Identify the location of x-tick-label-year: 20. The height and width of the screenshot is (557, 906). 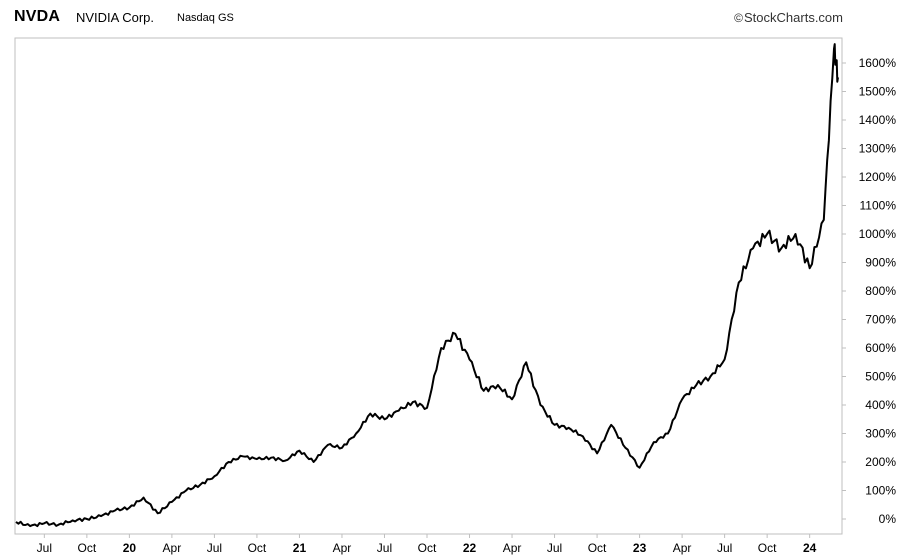
(130, 548).